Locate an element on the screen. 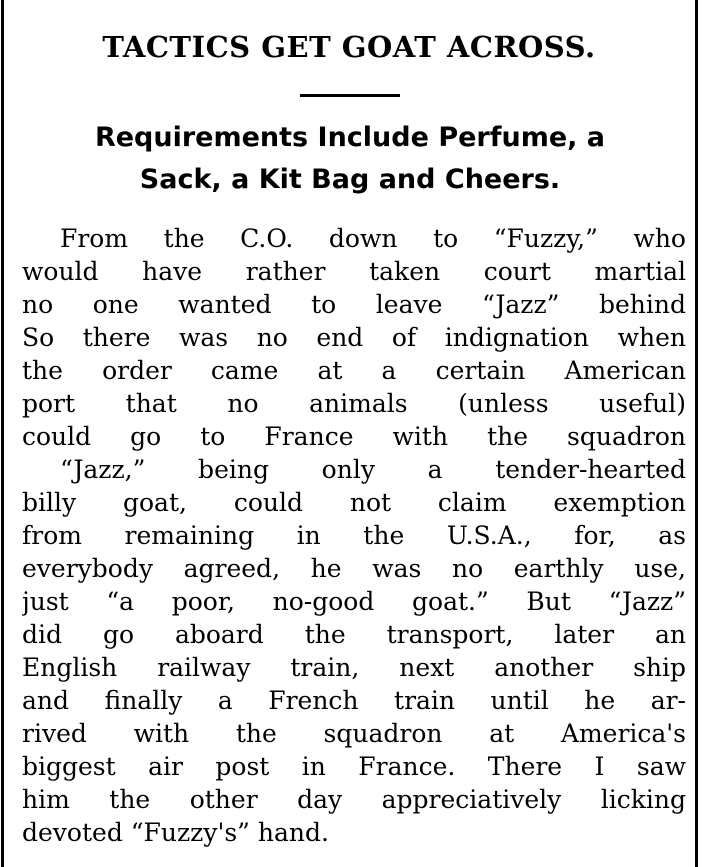  body-line: would have rather taken court martial is located at coordinates (354, 271).